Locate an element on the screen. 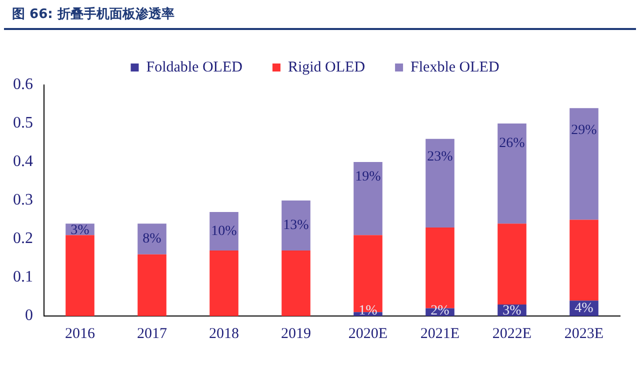 Image resolution: width=640 pixels, height=374 pixels. x-tick-label: 2018 is located at coordinates (224, 334).